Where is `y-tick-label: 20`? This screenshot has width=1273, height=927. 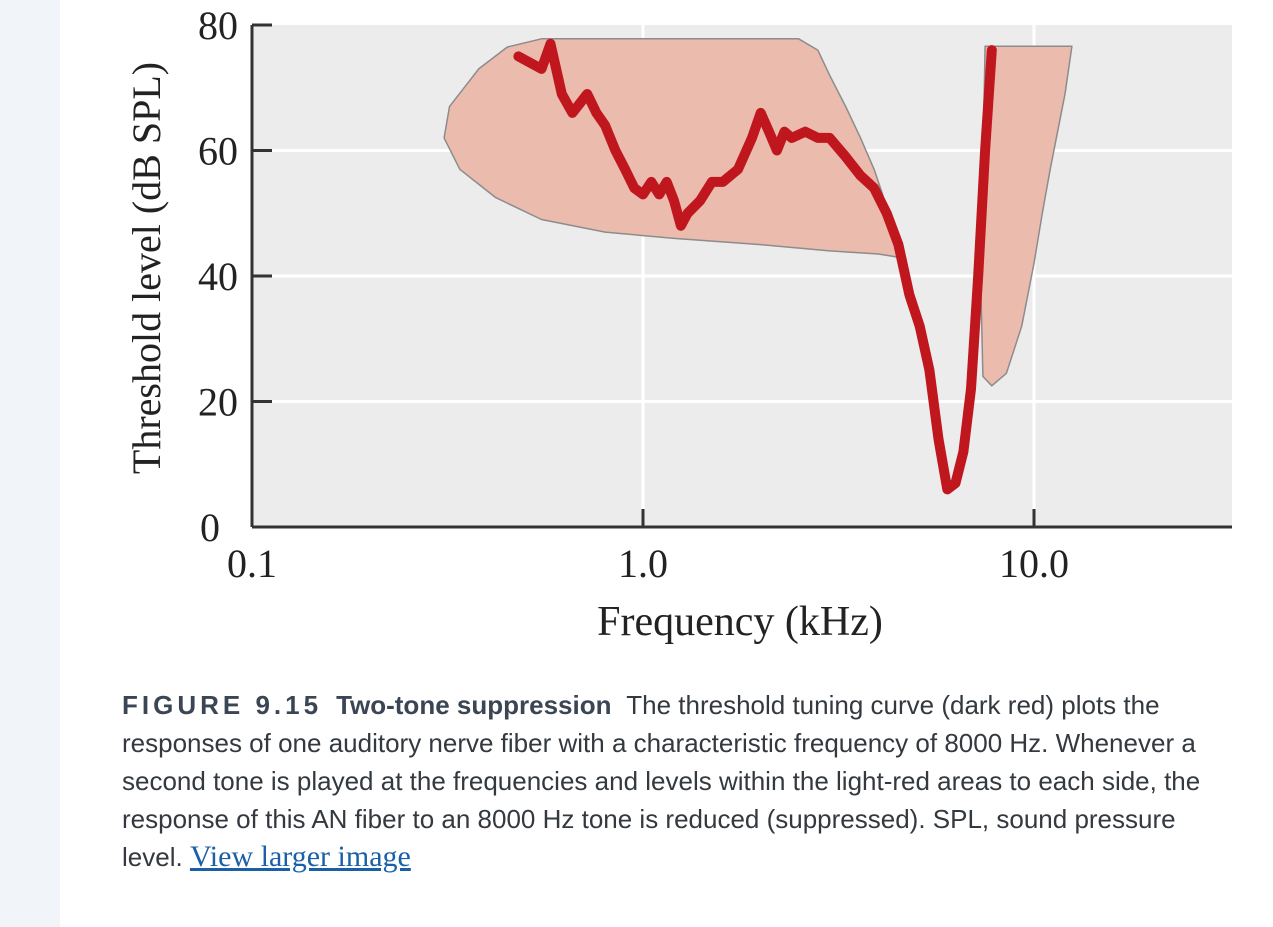
y-tick-label: 20 is located at coordinates (218, 402).